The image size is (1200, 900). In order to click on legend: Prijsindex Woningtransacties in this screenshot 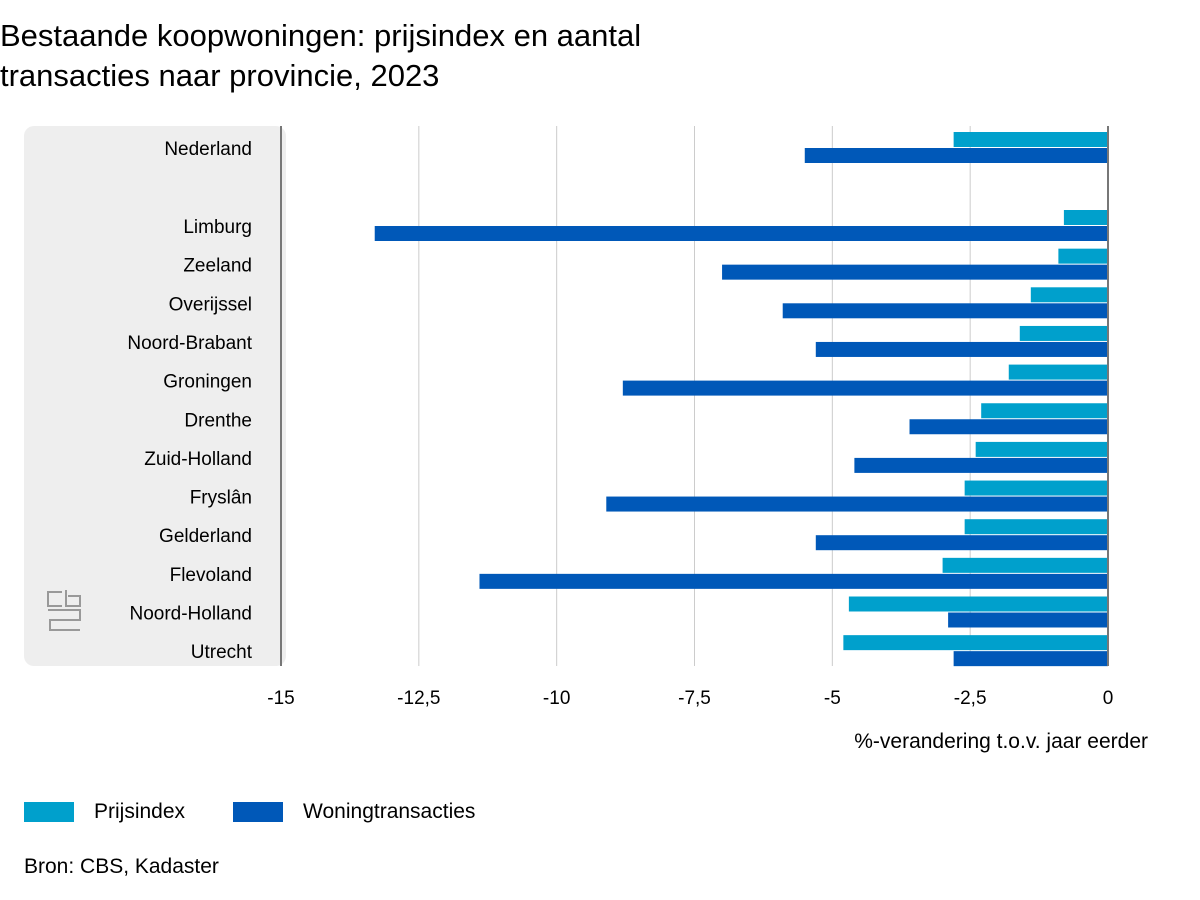, I will do `click(273, 812)`.